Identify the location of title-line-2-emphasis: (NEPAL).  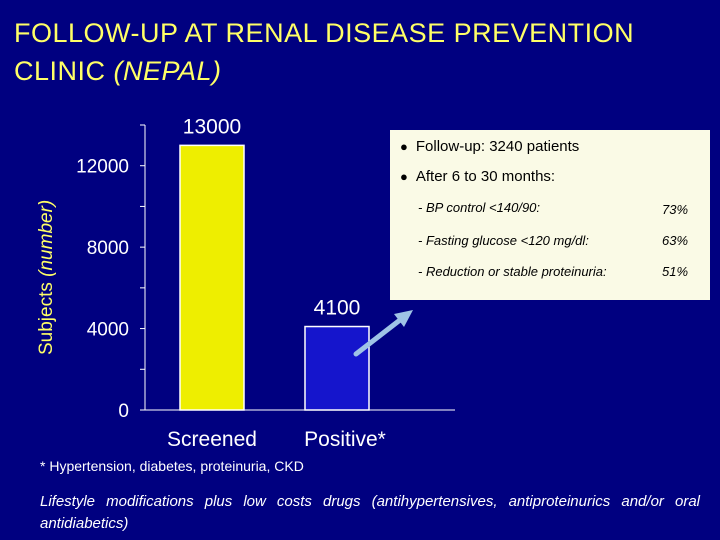
(167, 71).